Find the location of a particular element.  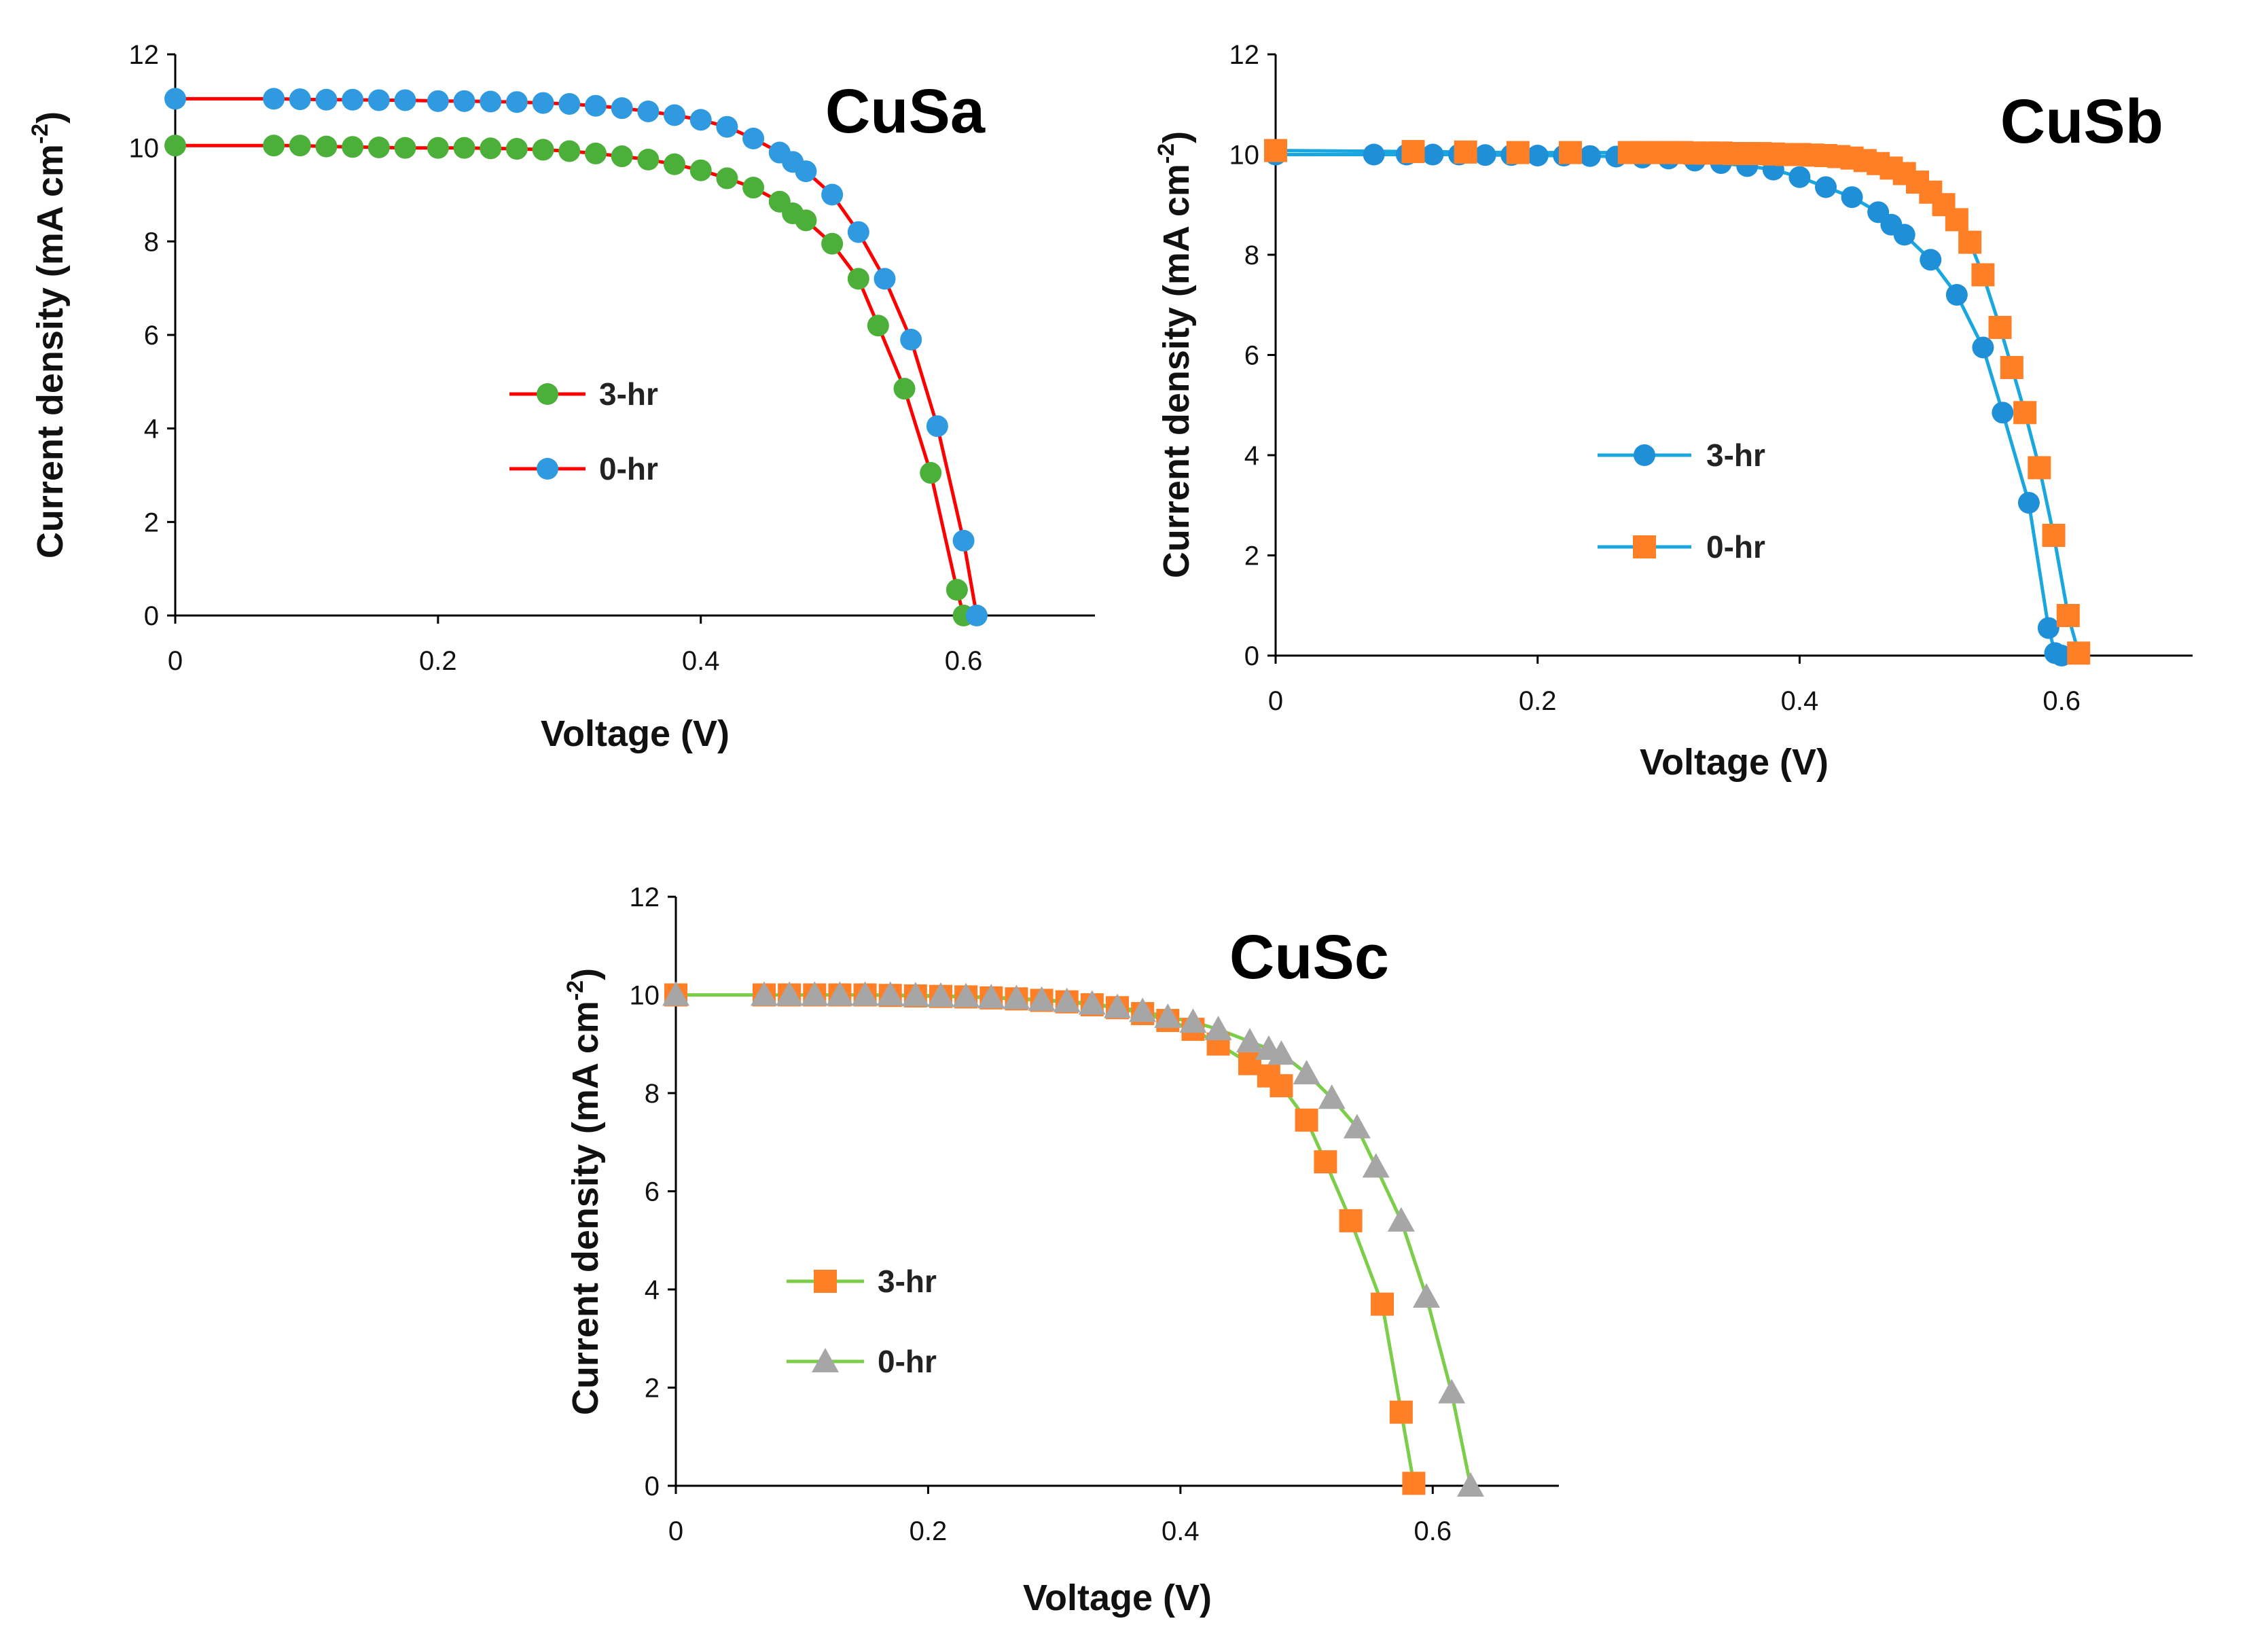

series-line-0-hr is located at coordinates (1074, 1239).